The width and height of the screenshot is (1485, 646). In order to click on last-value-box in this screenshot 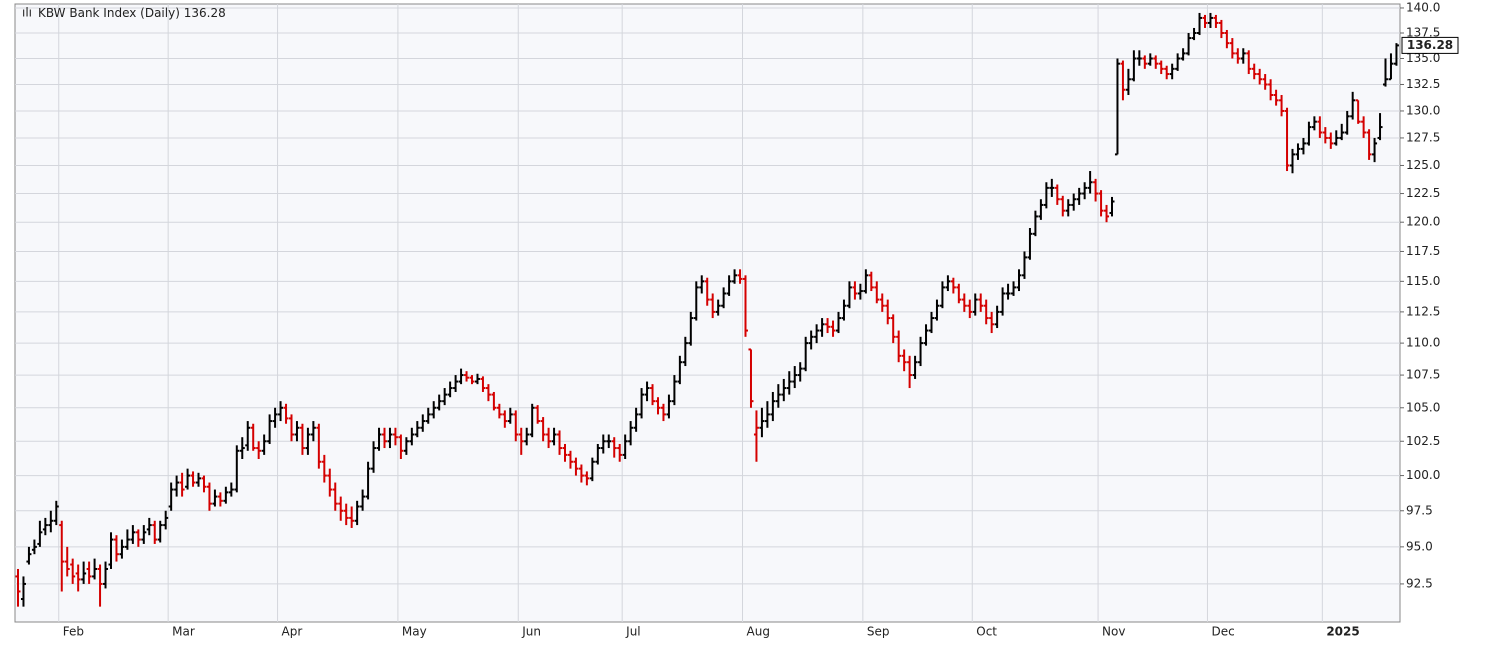, I will do `click(1430, 45)`.